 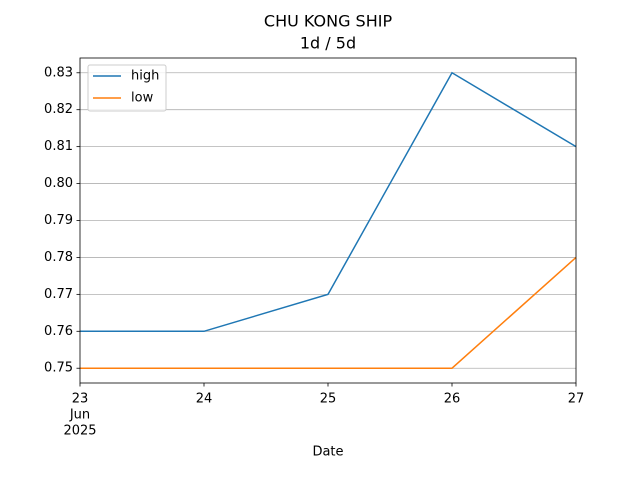 I want to click on y-tick-label: 0.78, so click(x=58, y=257).